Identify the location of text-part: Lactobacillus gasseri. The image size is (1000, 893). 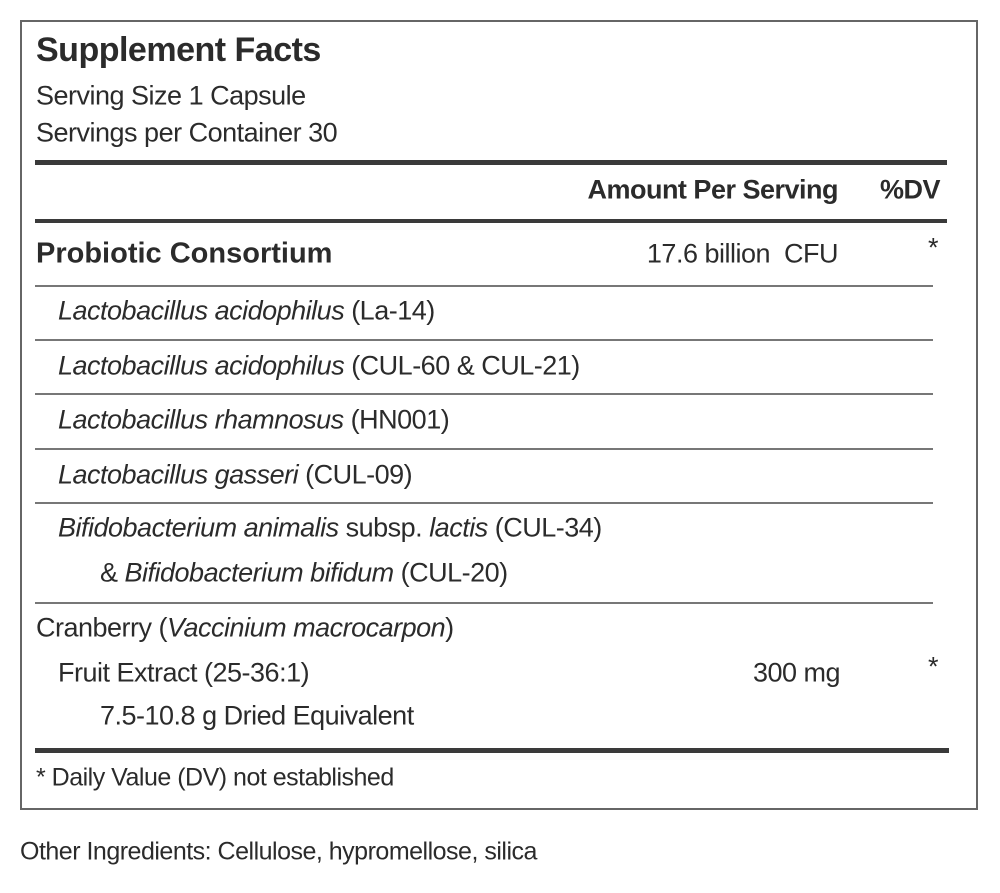
(178, 474).